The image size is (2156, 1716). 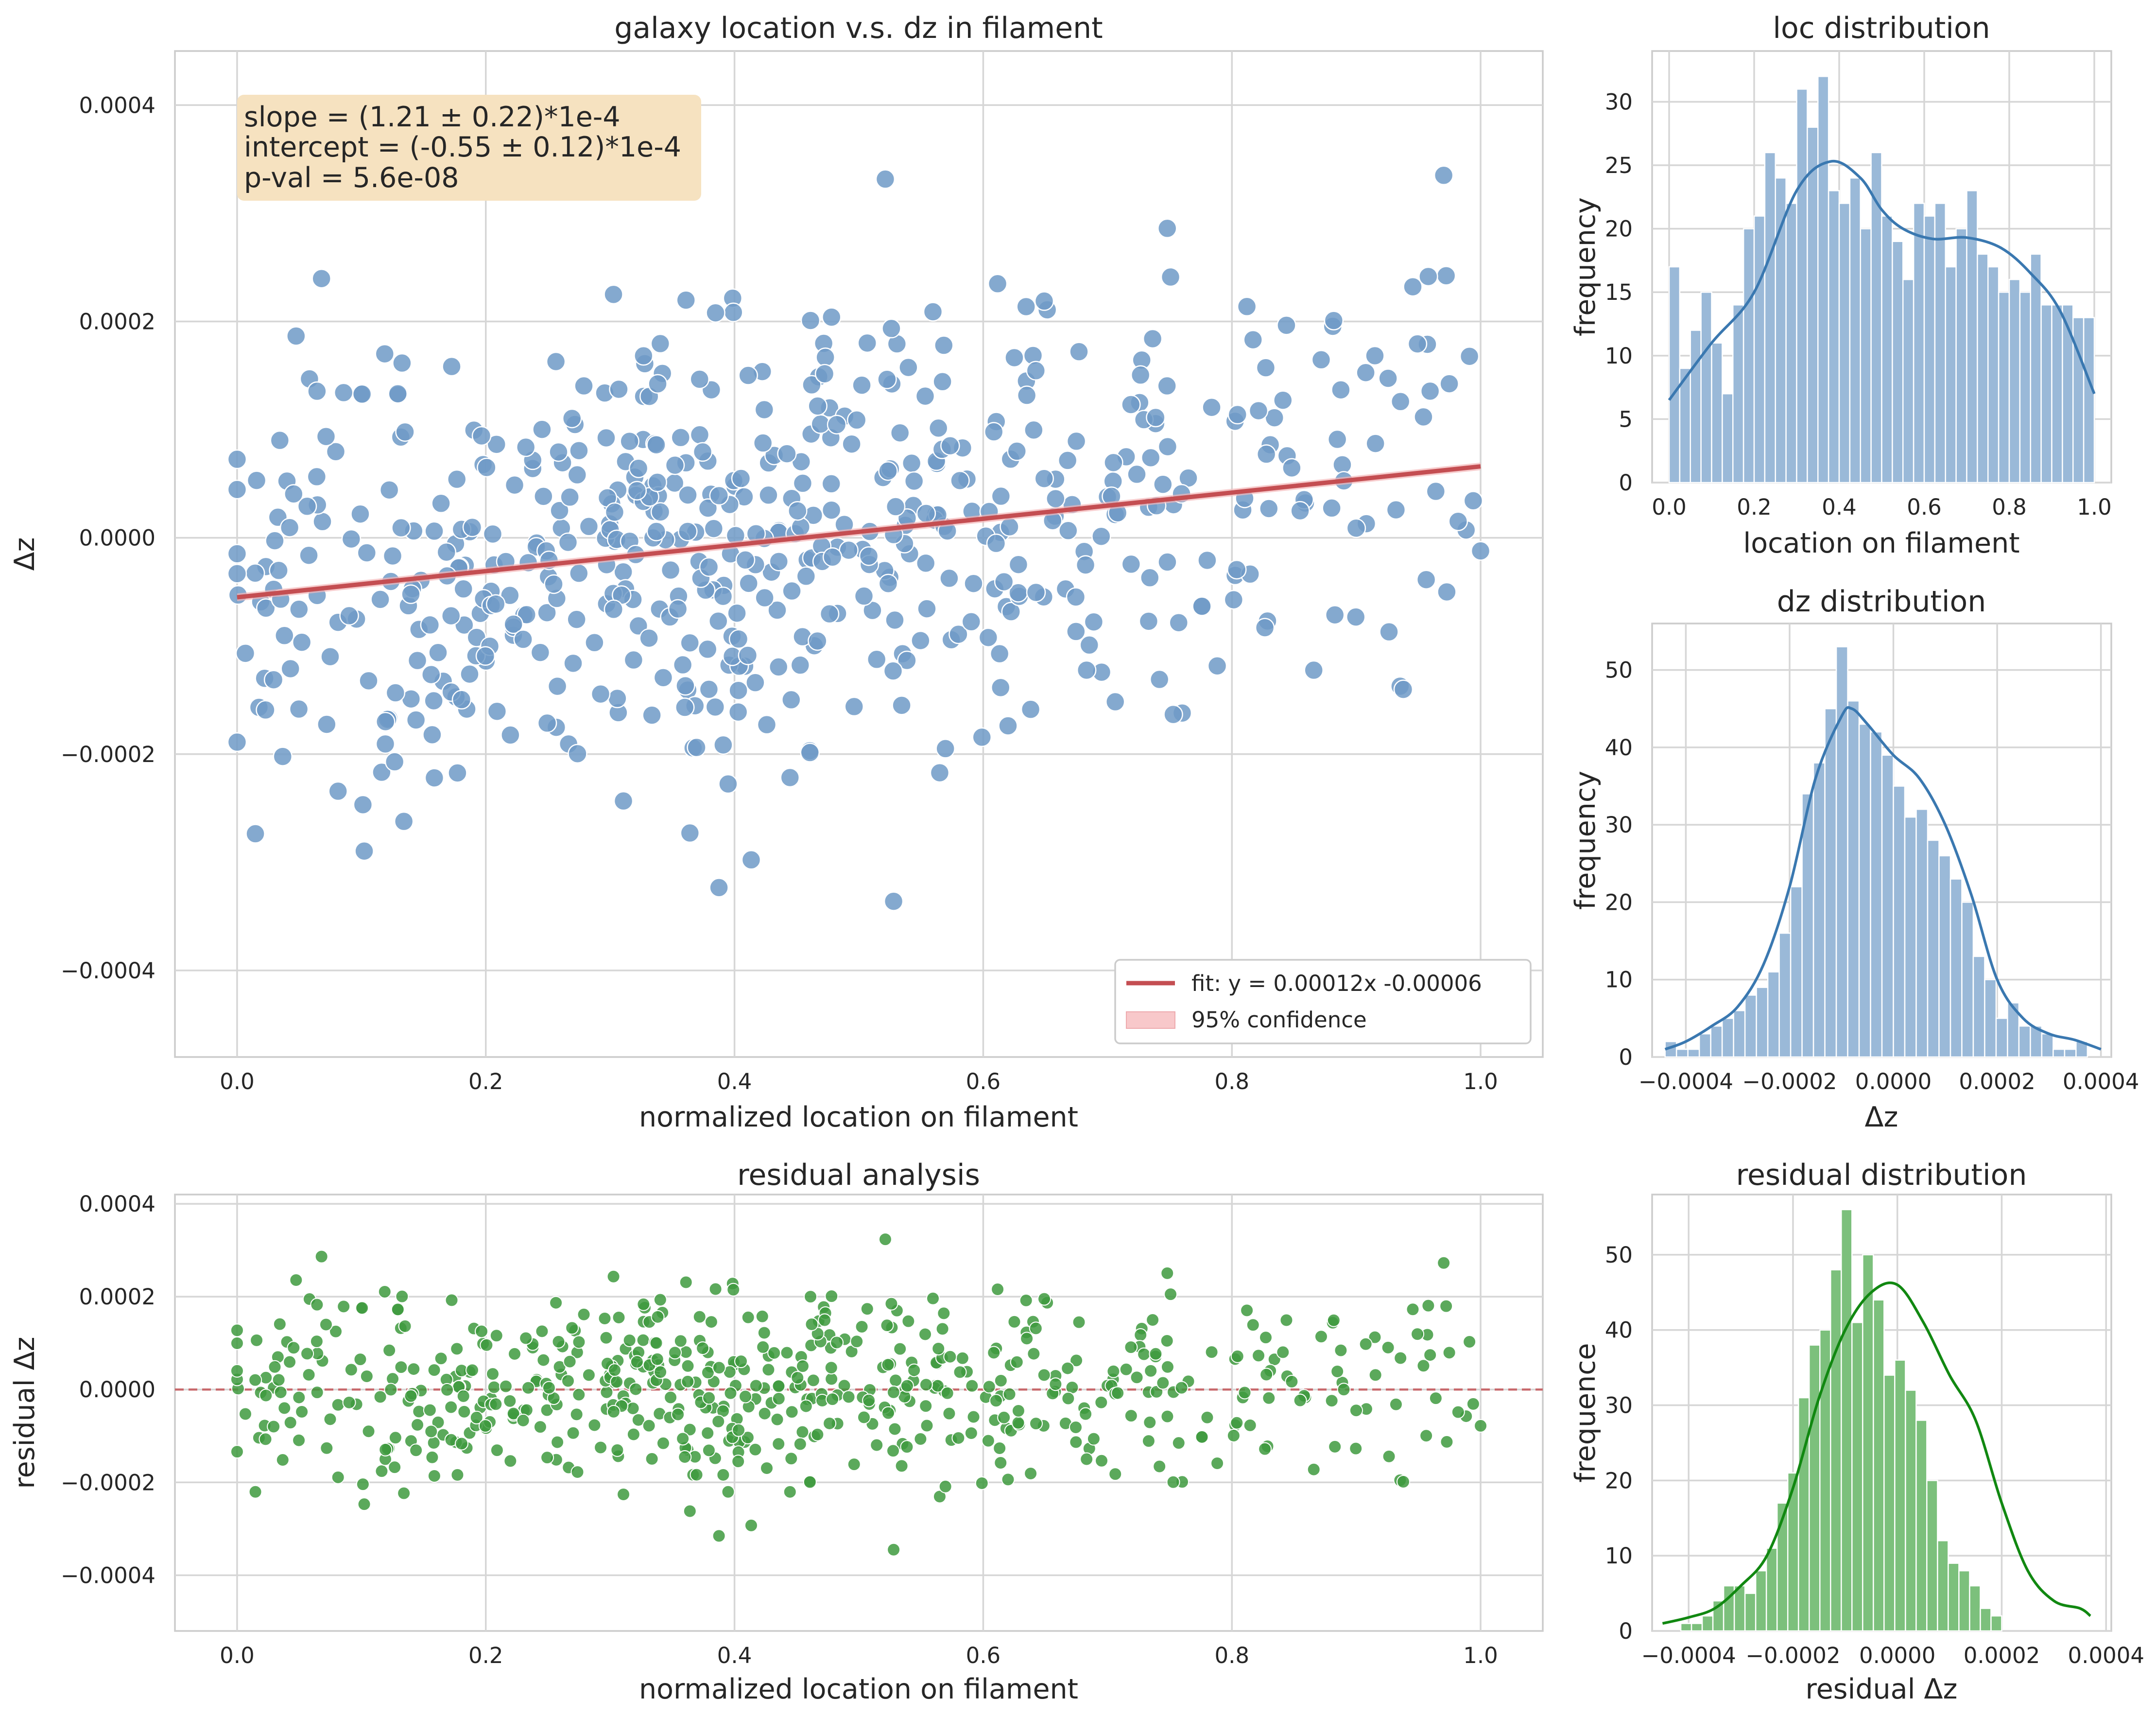 What do you see at coordinates (734, 1081) in the screenshot?
I see `x-tick-label: 0.4` at bounding box center [734, 1081].